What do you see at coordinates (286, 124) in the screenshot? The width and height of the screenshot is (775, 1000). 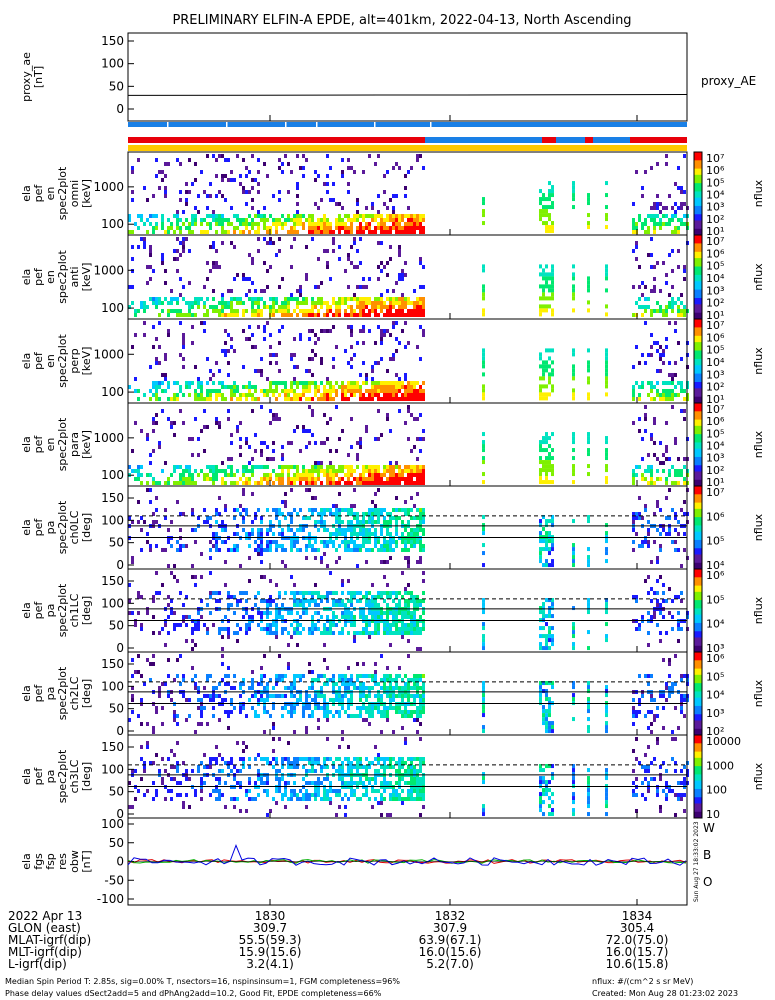 I see `status-bar-gap` at bounding box center [286, 124].